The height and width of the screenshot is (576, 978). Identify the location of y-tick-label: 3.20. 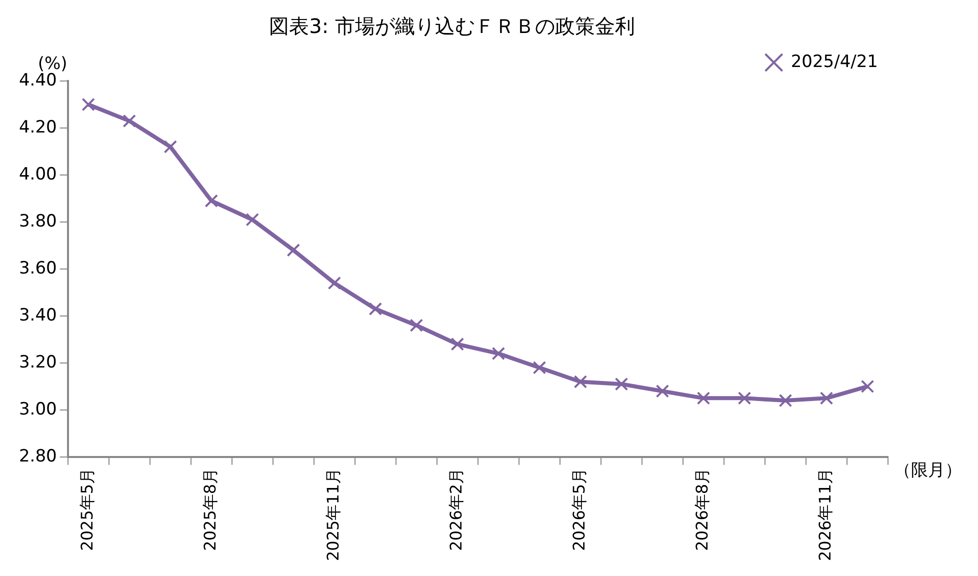
(37, 362).